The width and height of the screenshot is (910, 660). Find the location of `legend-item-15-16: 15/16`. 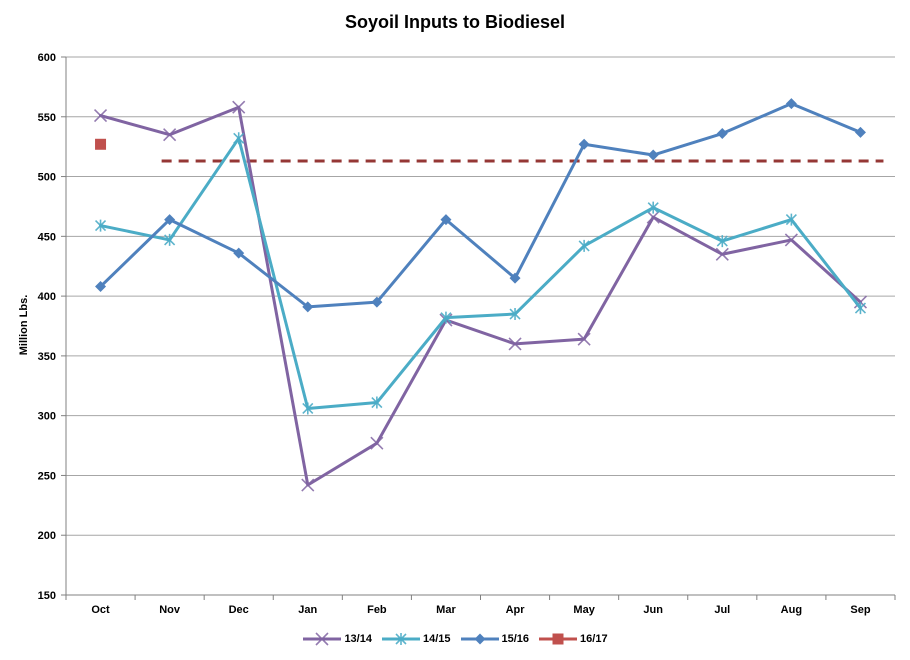

legend-item-15-16: 15/16 is located at coordinates (495, 639).